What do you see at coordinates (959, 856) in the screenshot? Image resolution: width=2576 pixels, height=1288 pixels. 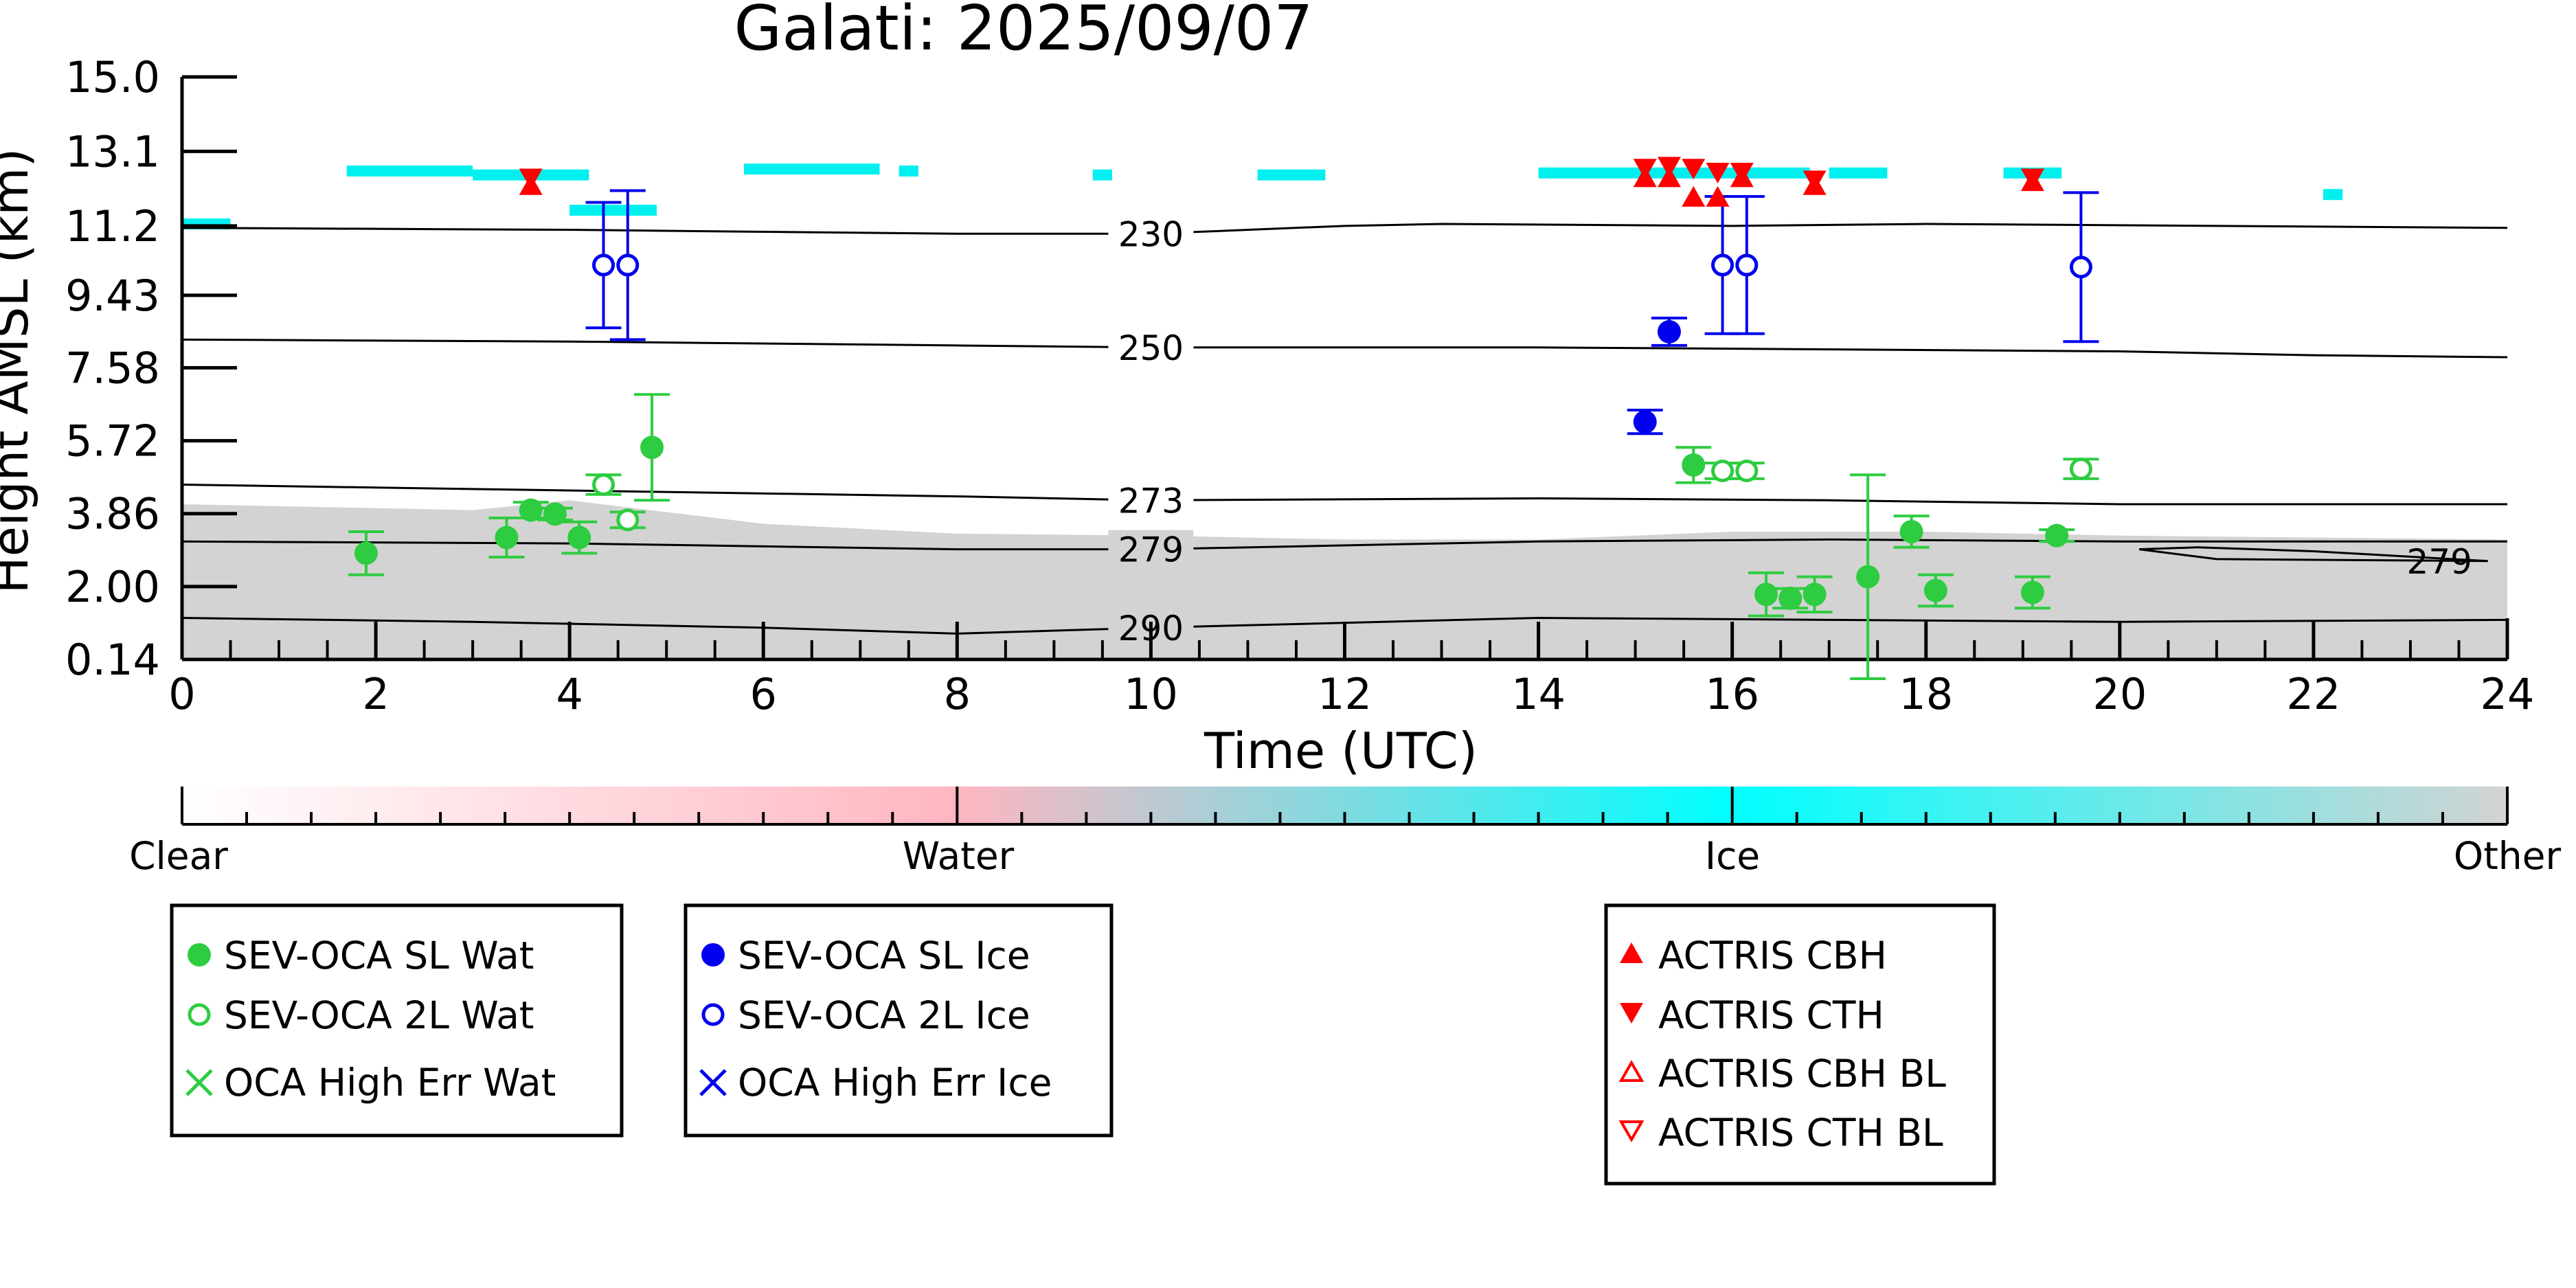 I see `colorbar-label-water: Water` at bounding box center [959, 856].